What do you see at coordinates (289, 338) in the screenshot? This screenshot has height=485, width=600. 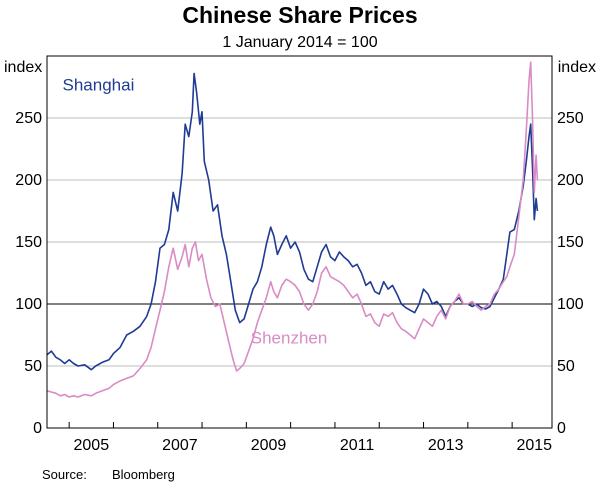 I see `series-label-shenzhen: Shenzhen` at bounding box center [289, 338].